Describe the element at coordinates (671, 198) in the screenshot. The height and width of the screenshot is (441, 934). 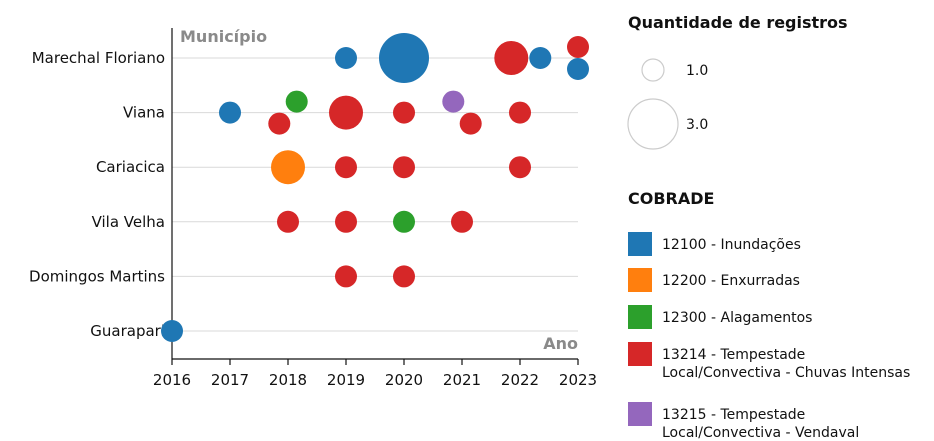
I see `color-legend-title: COBRADE` at that location.